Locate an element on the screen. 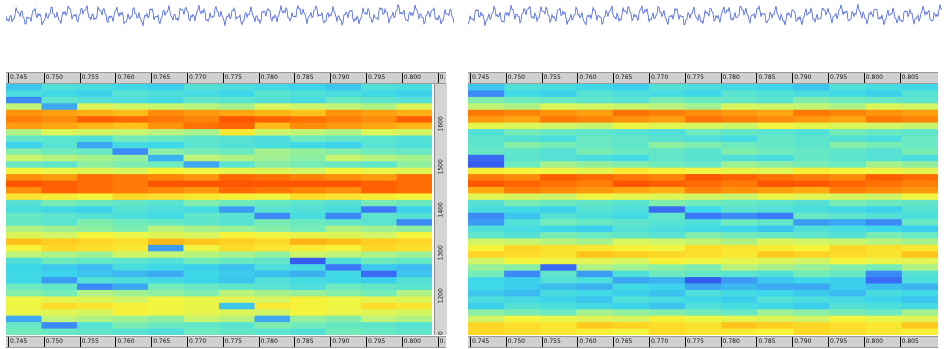  time-tick-label: 0.760 is located at coordinates (133, 78).